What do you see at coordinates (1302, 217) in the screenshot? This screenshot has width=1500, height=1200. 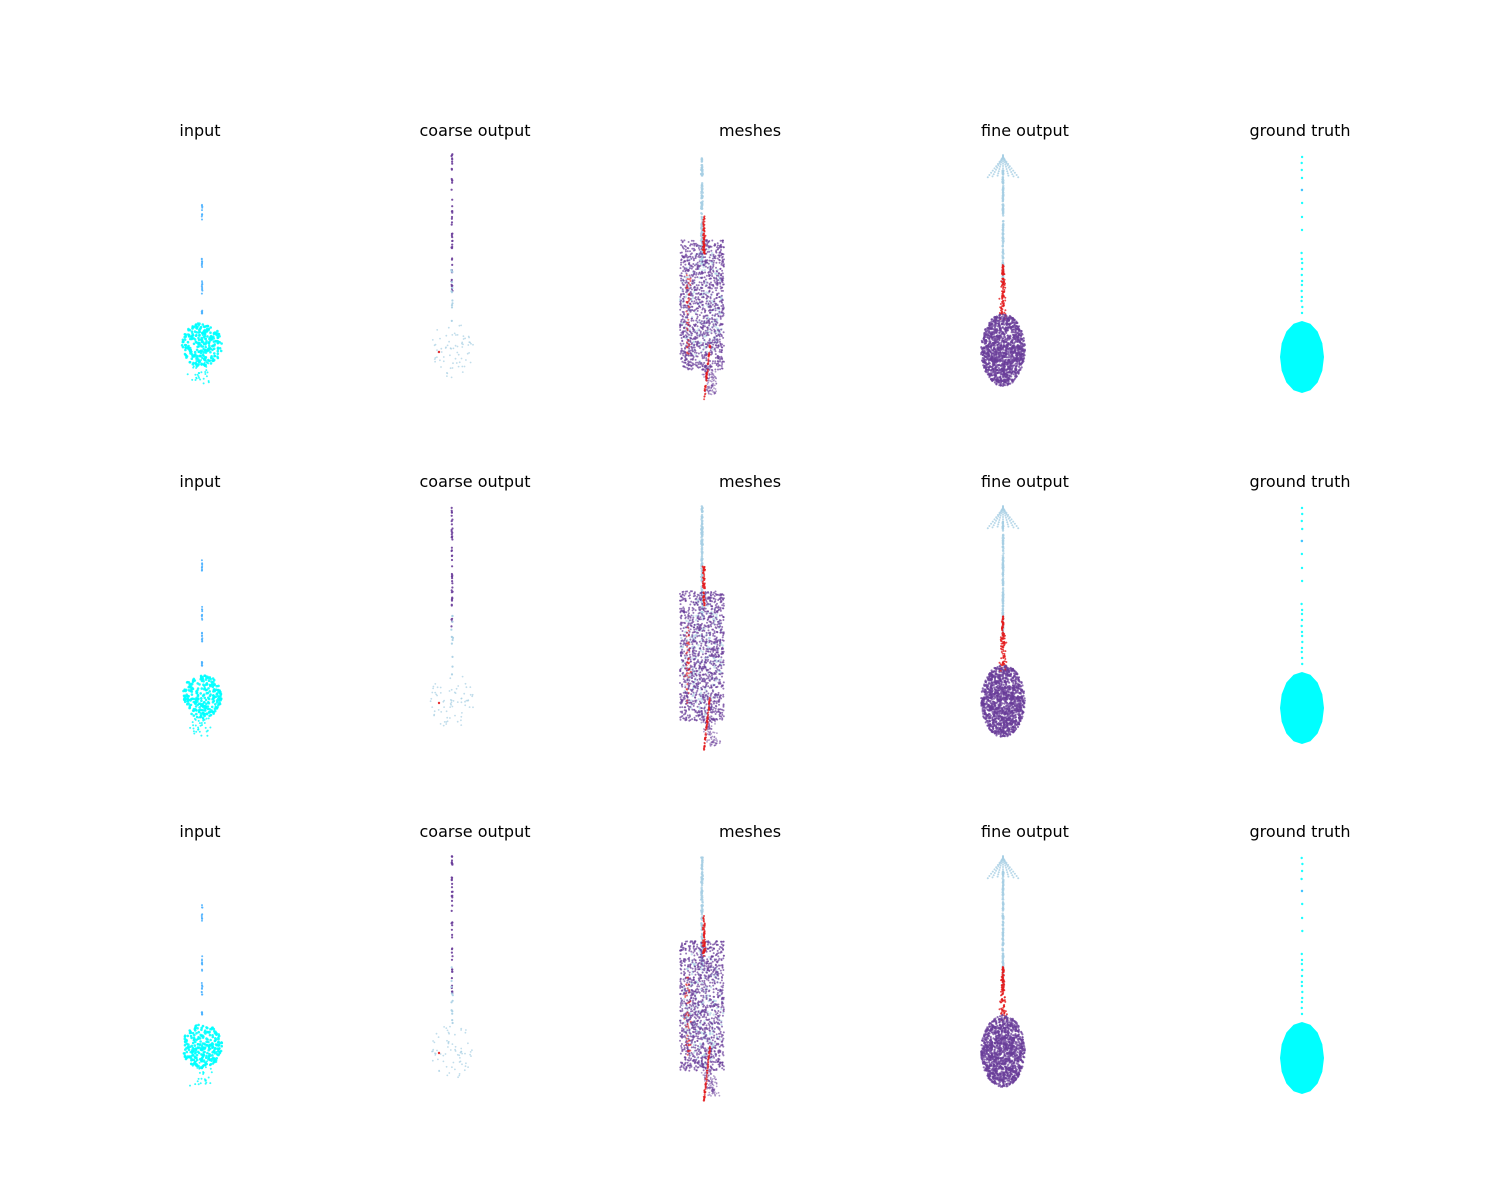 I see `gt-stem-point` at bounding box center [1302, 217].